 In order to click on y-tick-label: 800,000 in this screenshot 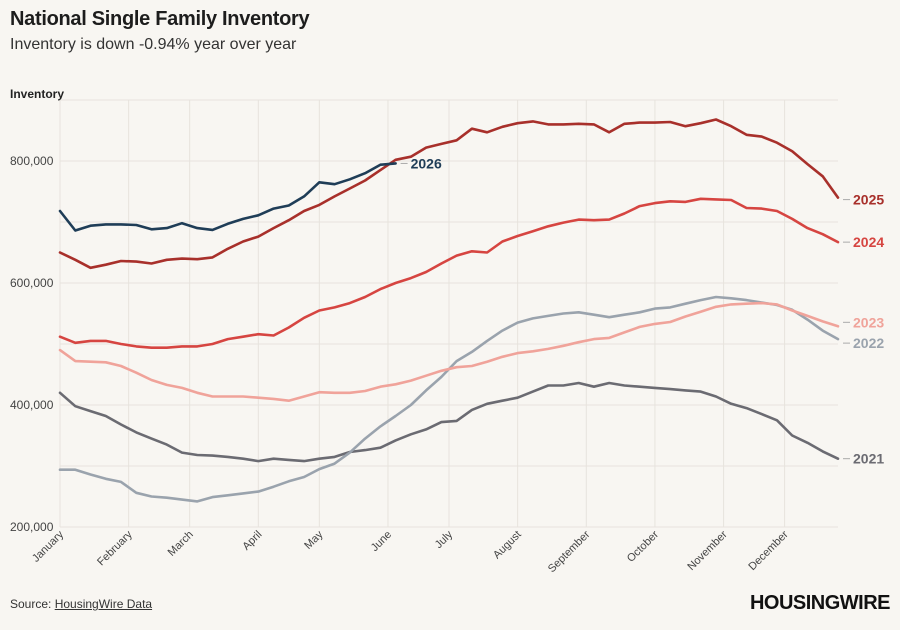, I will do `click(32, 161)`.